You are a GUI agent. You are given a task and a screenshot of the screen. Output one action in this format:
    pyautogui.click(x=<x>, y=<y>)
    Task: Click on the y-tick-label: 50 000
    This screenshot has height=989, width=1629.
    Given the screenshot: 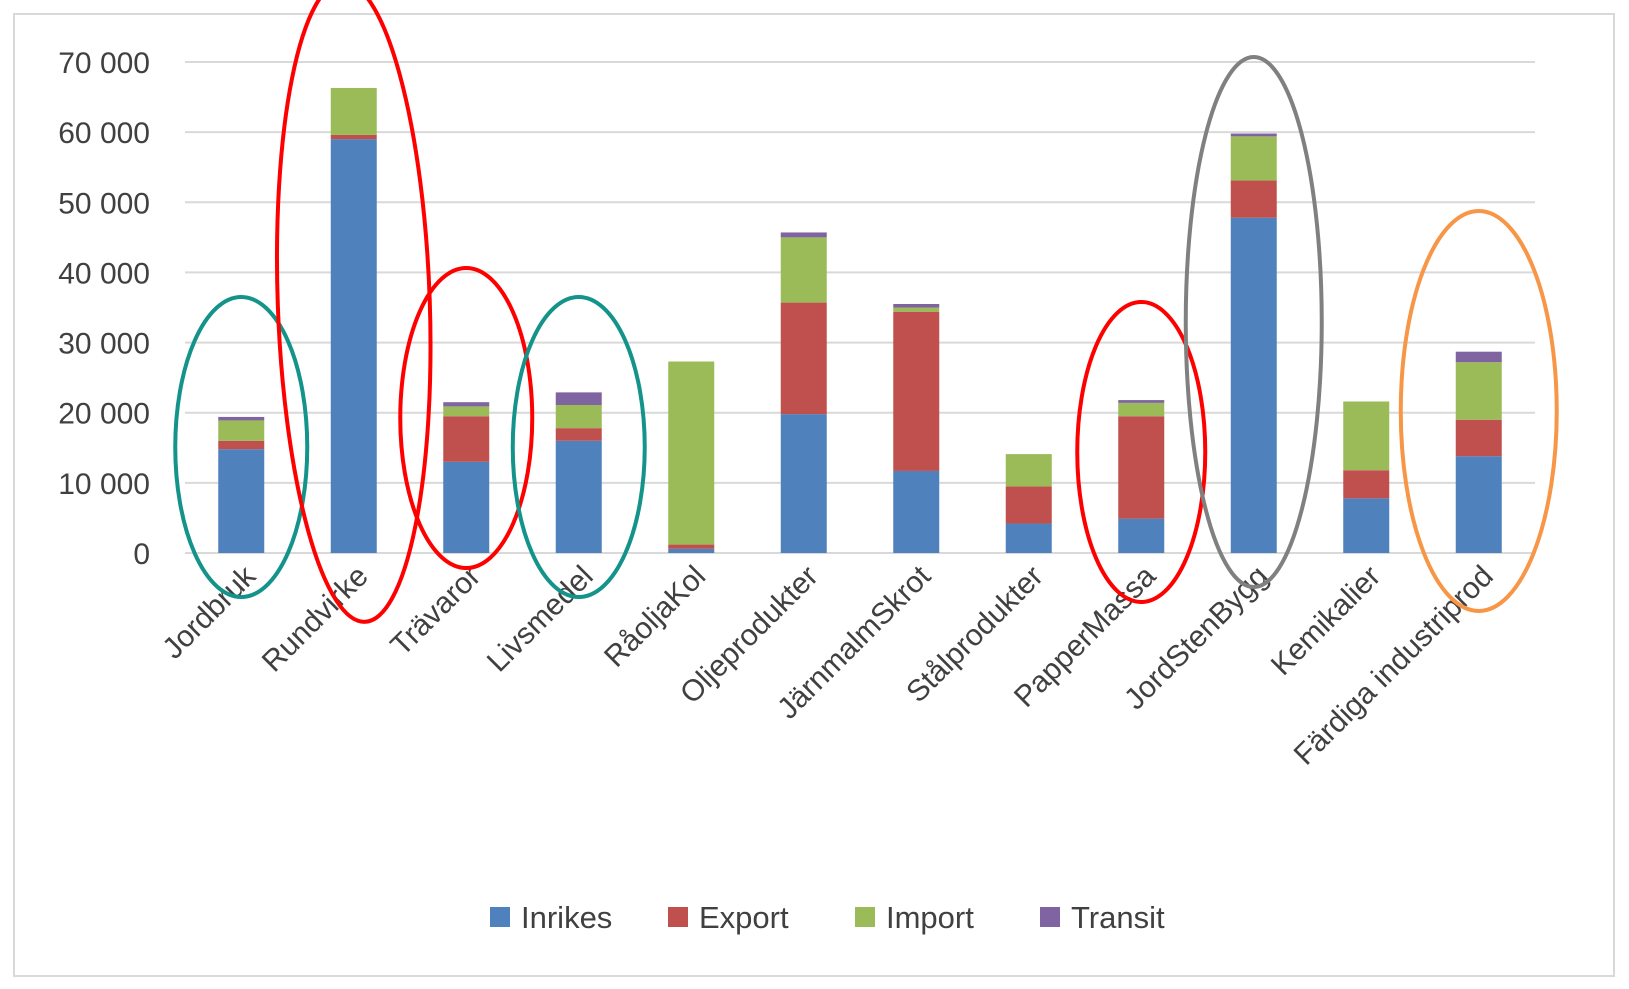 What is the action you would take?
    pyautogui.click(x=104, y=203)
    